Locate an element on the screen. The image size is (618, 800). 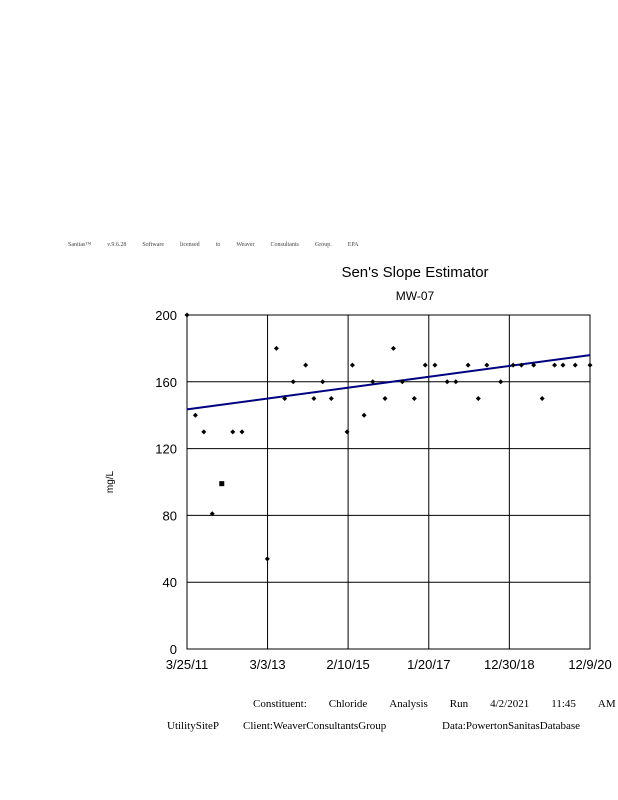
data-point-square is located at coordinates (222, 484).